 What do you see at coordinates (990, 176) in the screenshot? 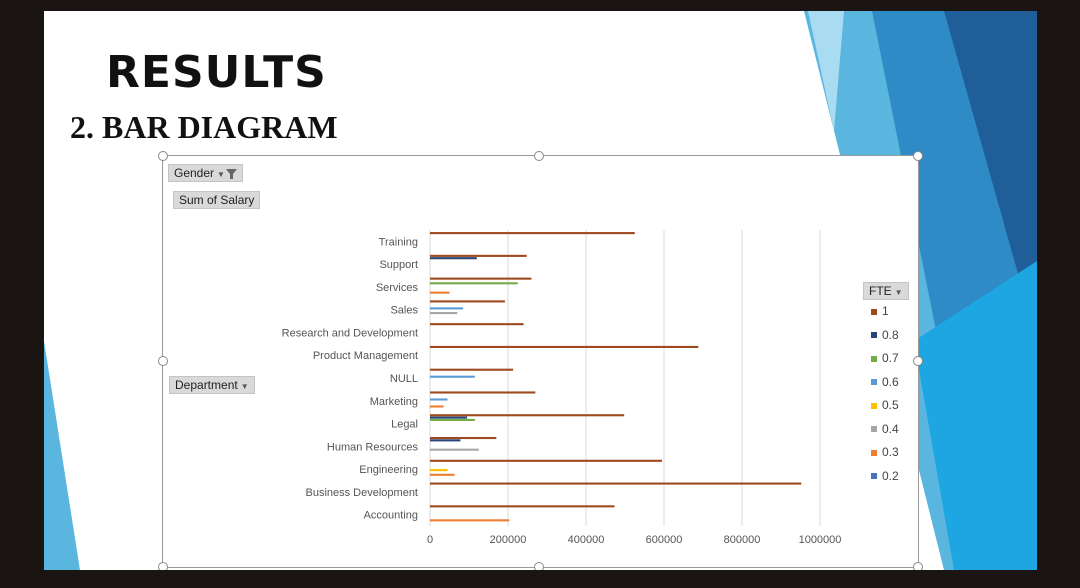
I see `deco-shape-dark-blue` at bounding box center [990, 176].